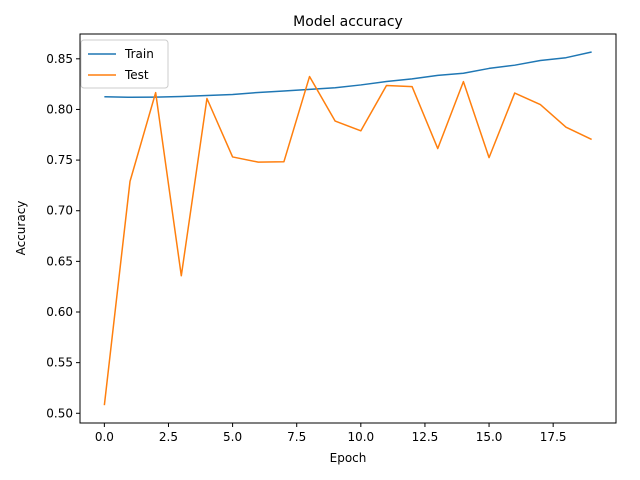 Image resolution: width=640 pixels, height=480 pixels. I want to click on y-tick-label: 0.65, so click(59, 261).